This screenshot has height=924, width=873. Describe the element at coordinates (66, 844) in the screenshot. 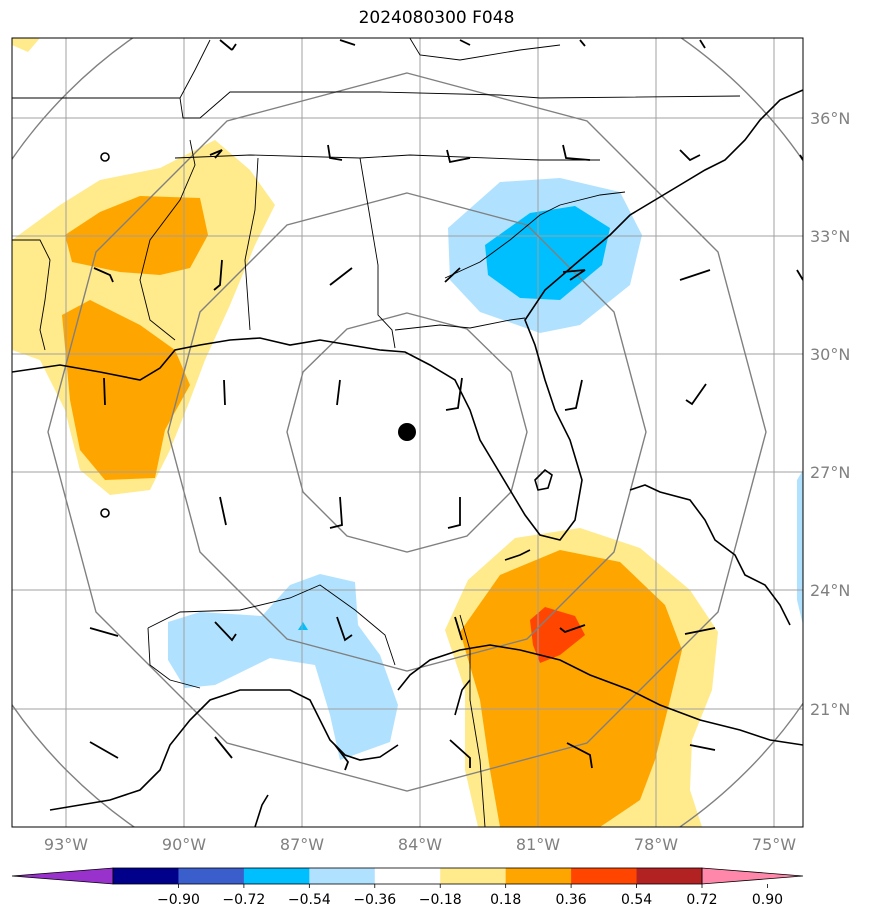

I see `lon-label: 93°W` at that location.